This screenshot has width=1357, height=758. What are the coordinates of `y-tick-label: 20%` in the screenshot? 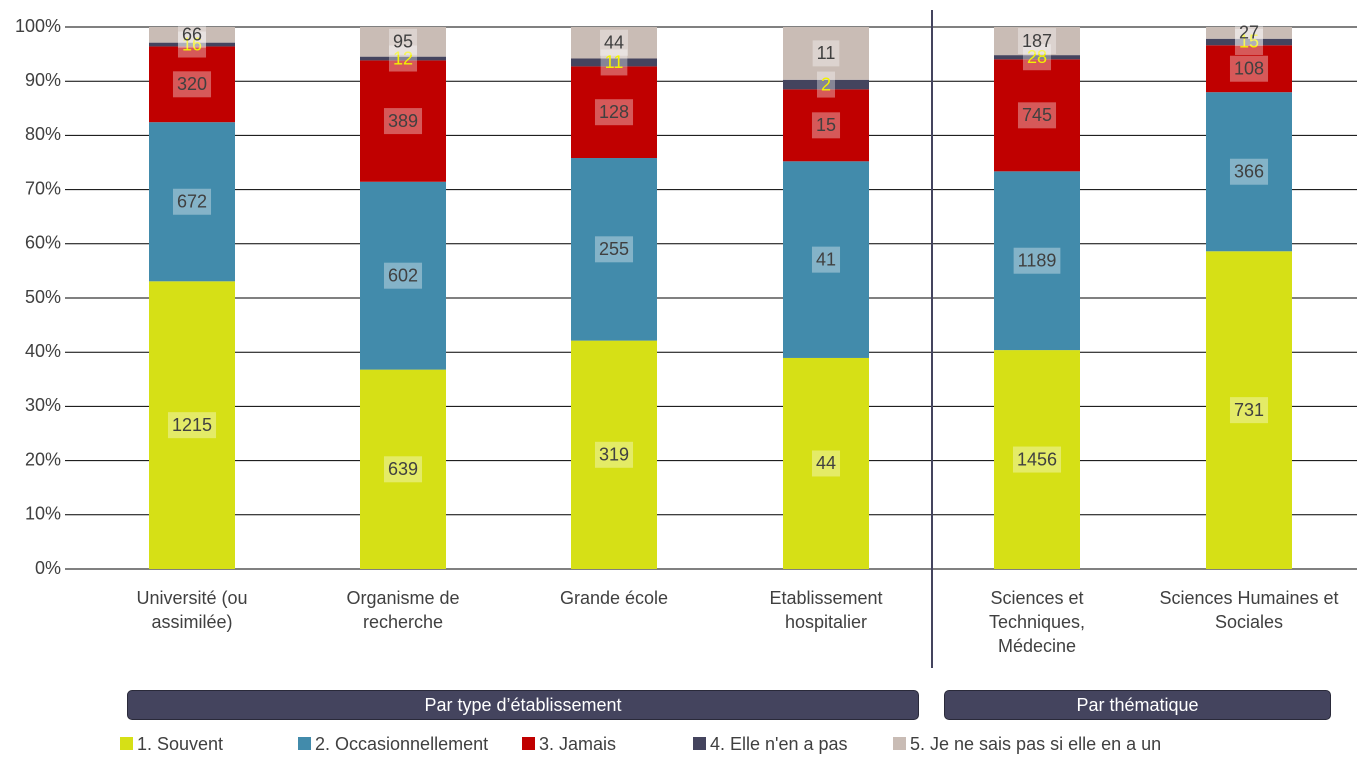 It's located at (43, 459).